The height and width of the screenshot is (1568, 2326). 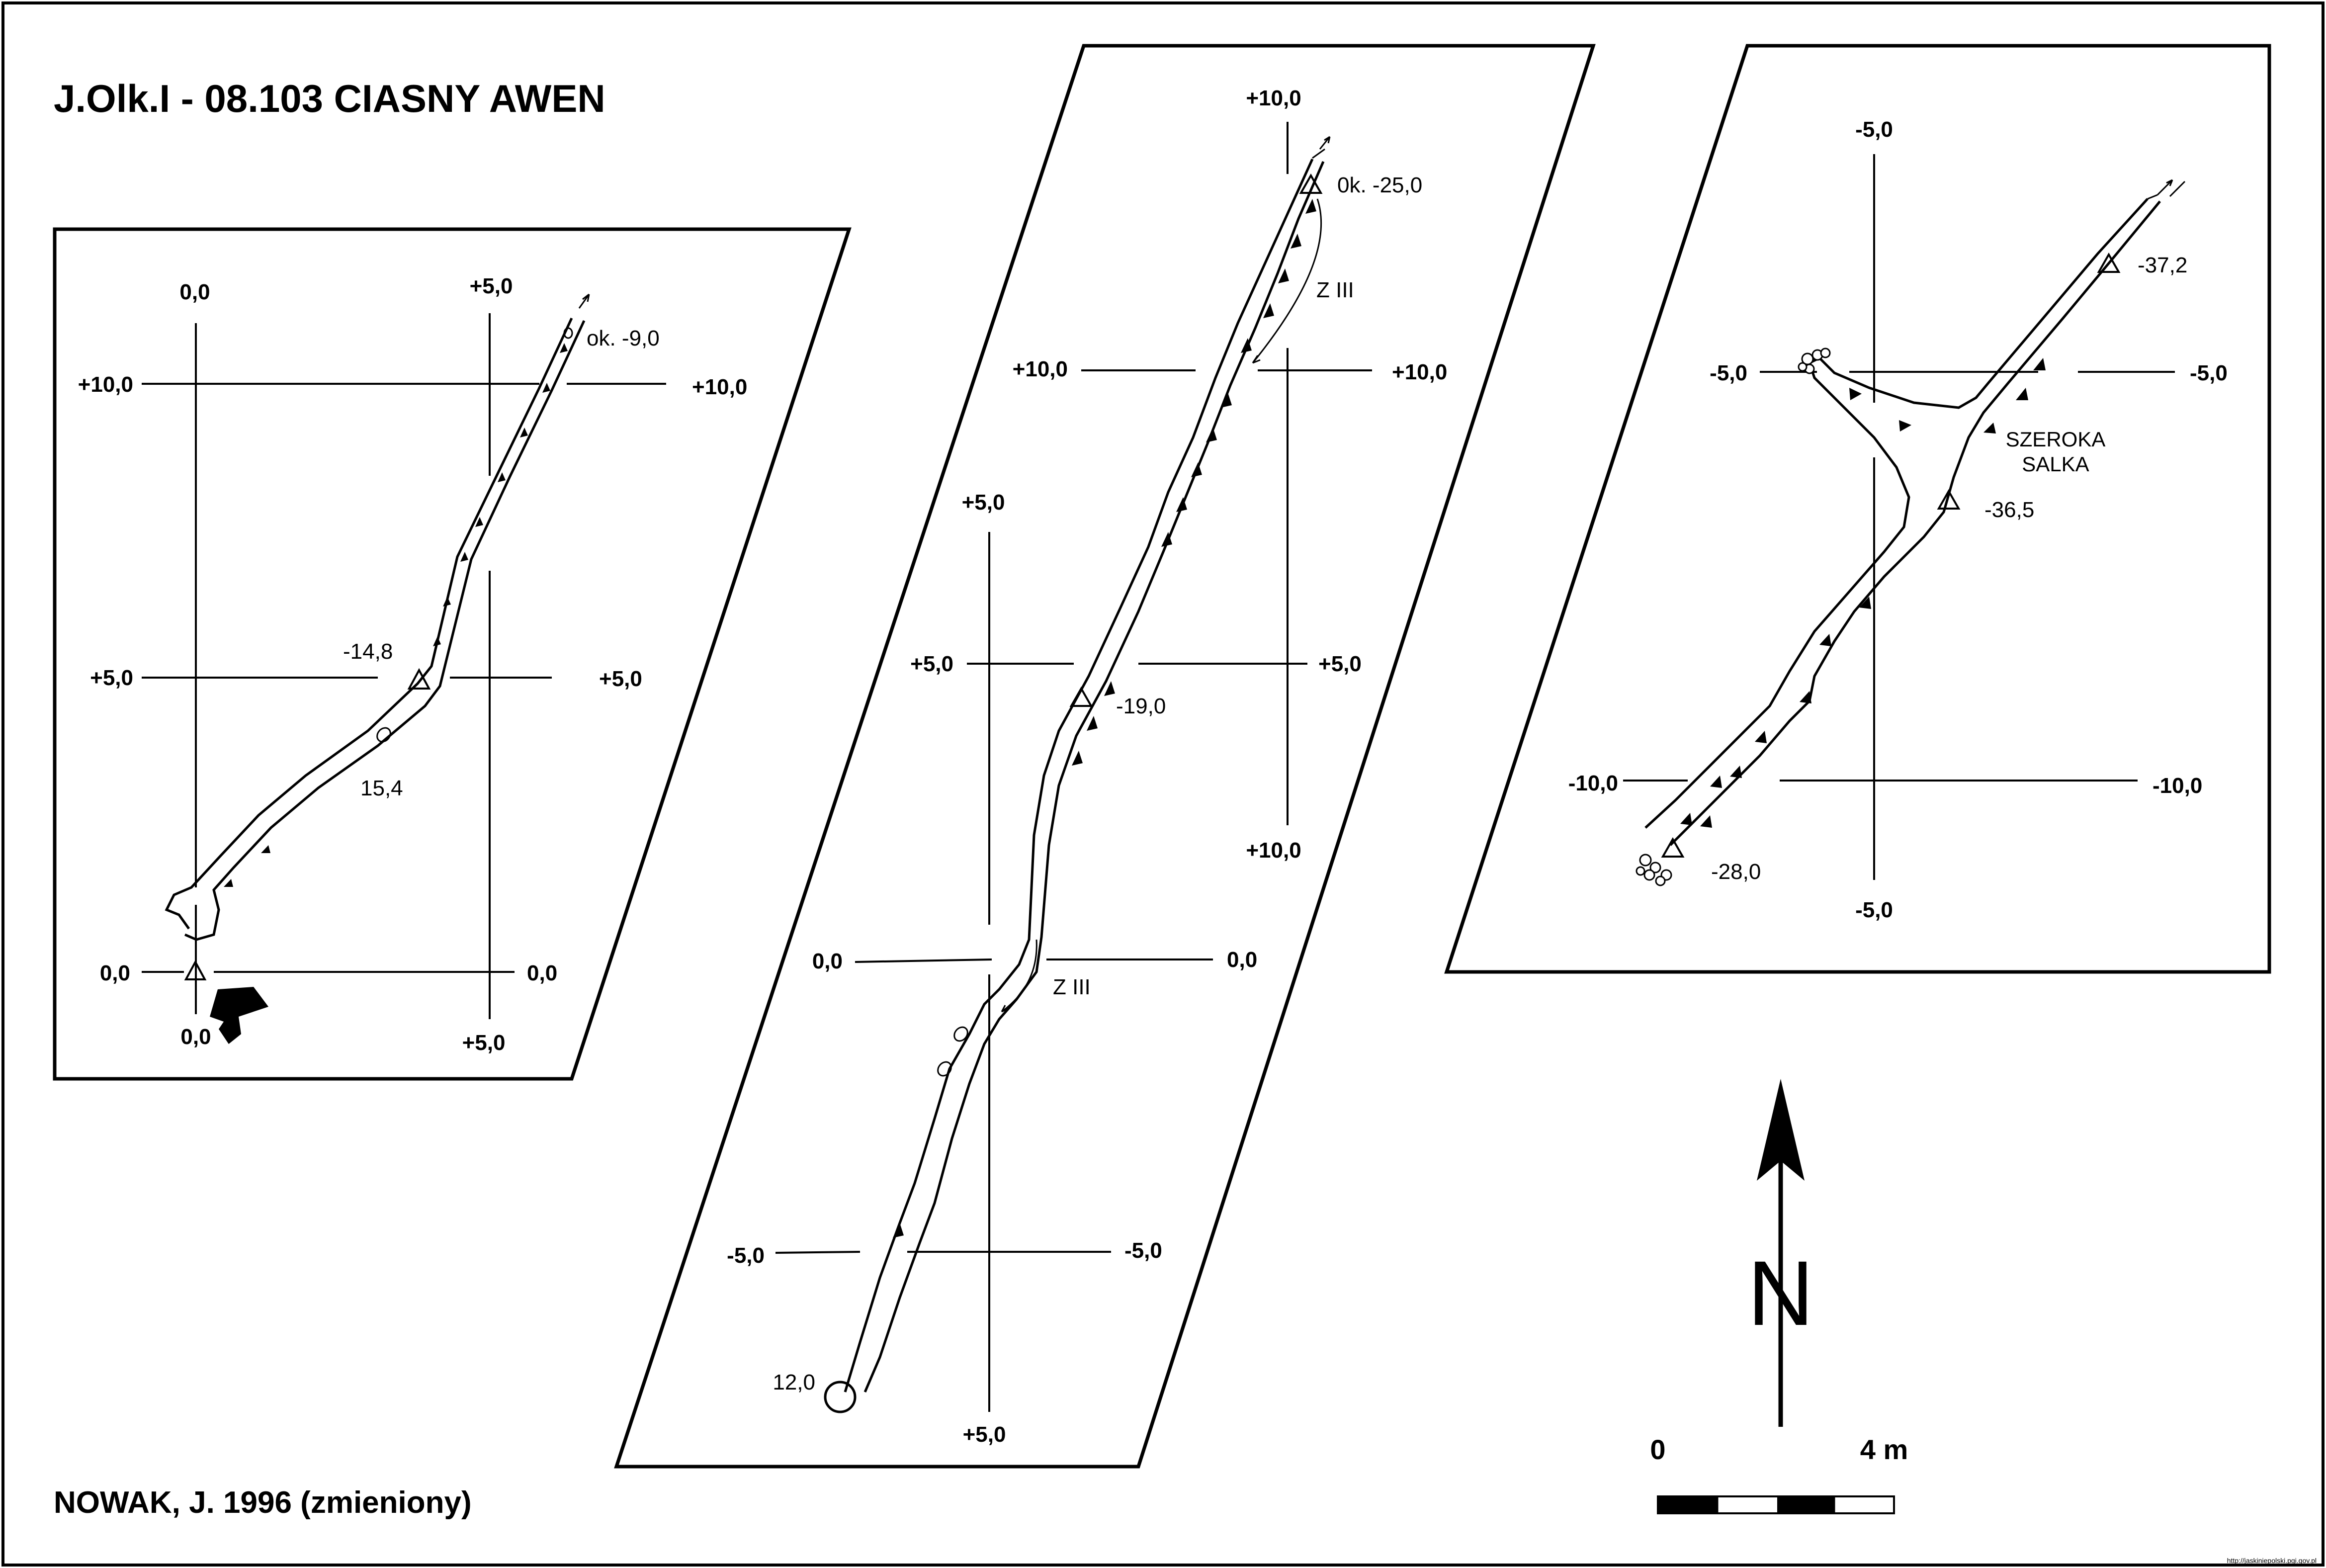 I want to click on p2-grid-top: +10,0, so click(x=1273, y=98).